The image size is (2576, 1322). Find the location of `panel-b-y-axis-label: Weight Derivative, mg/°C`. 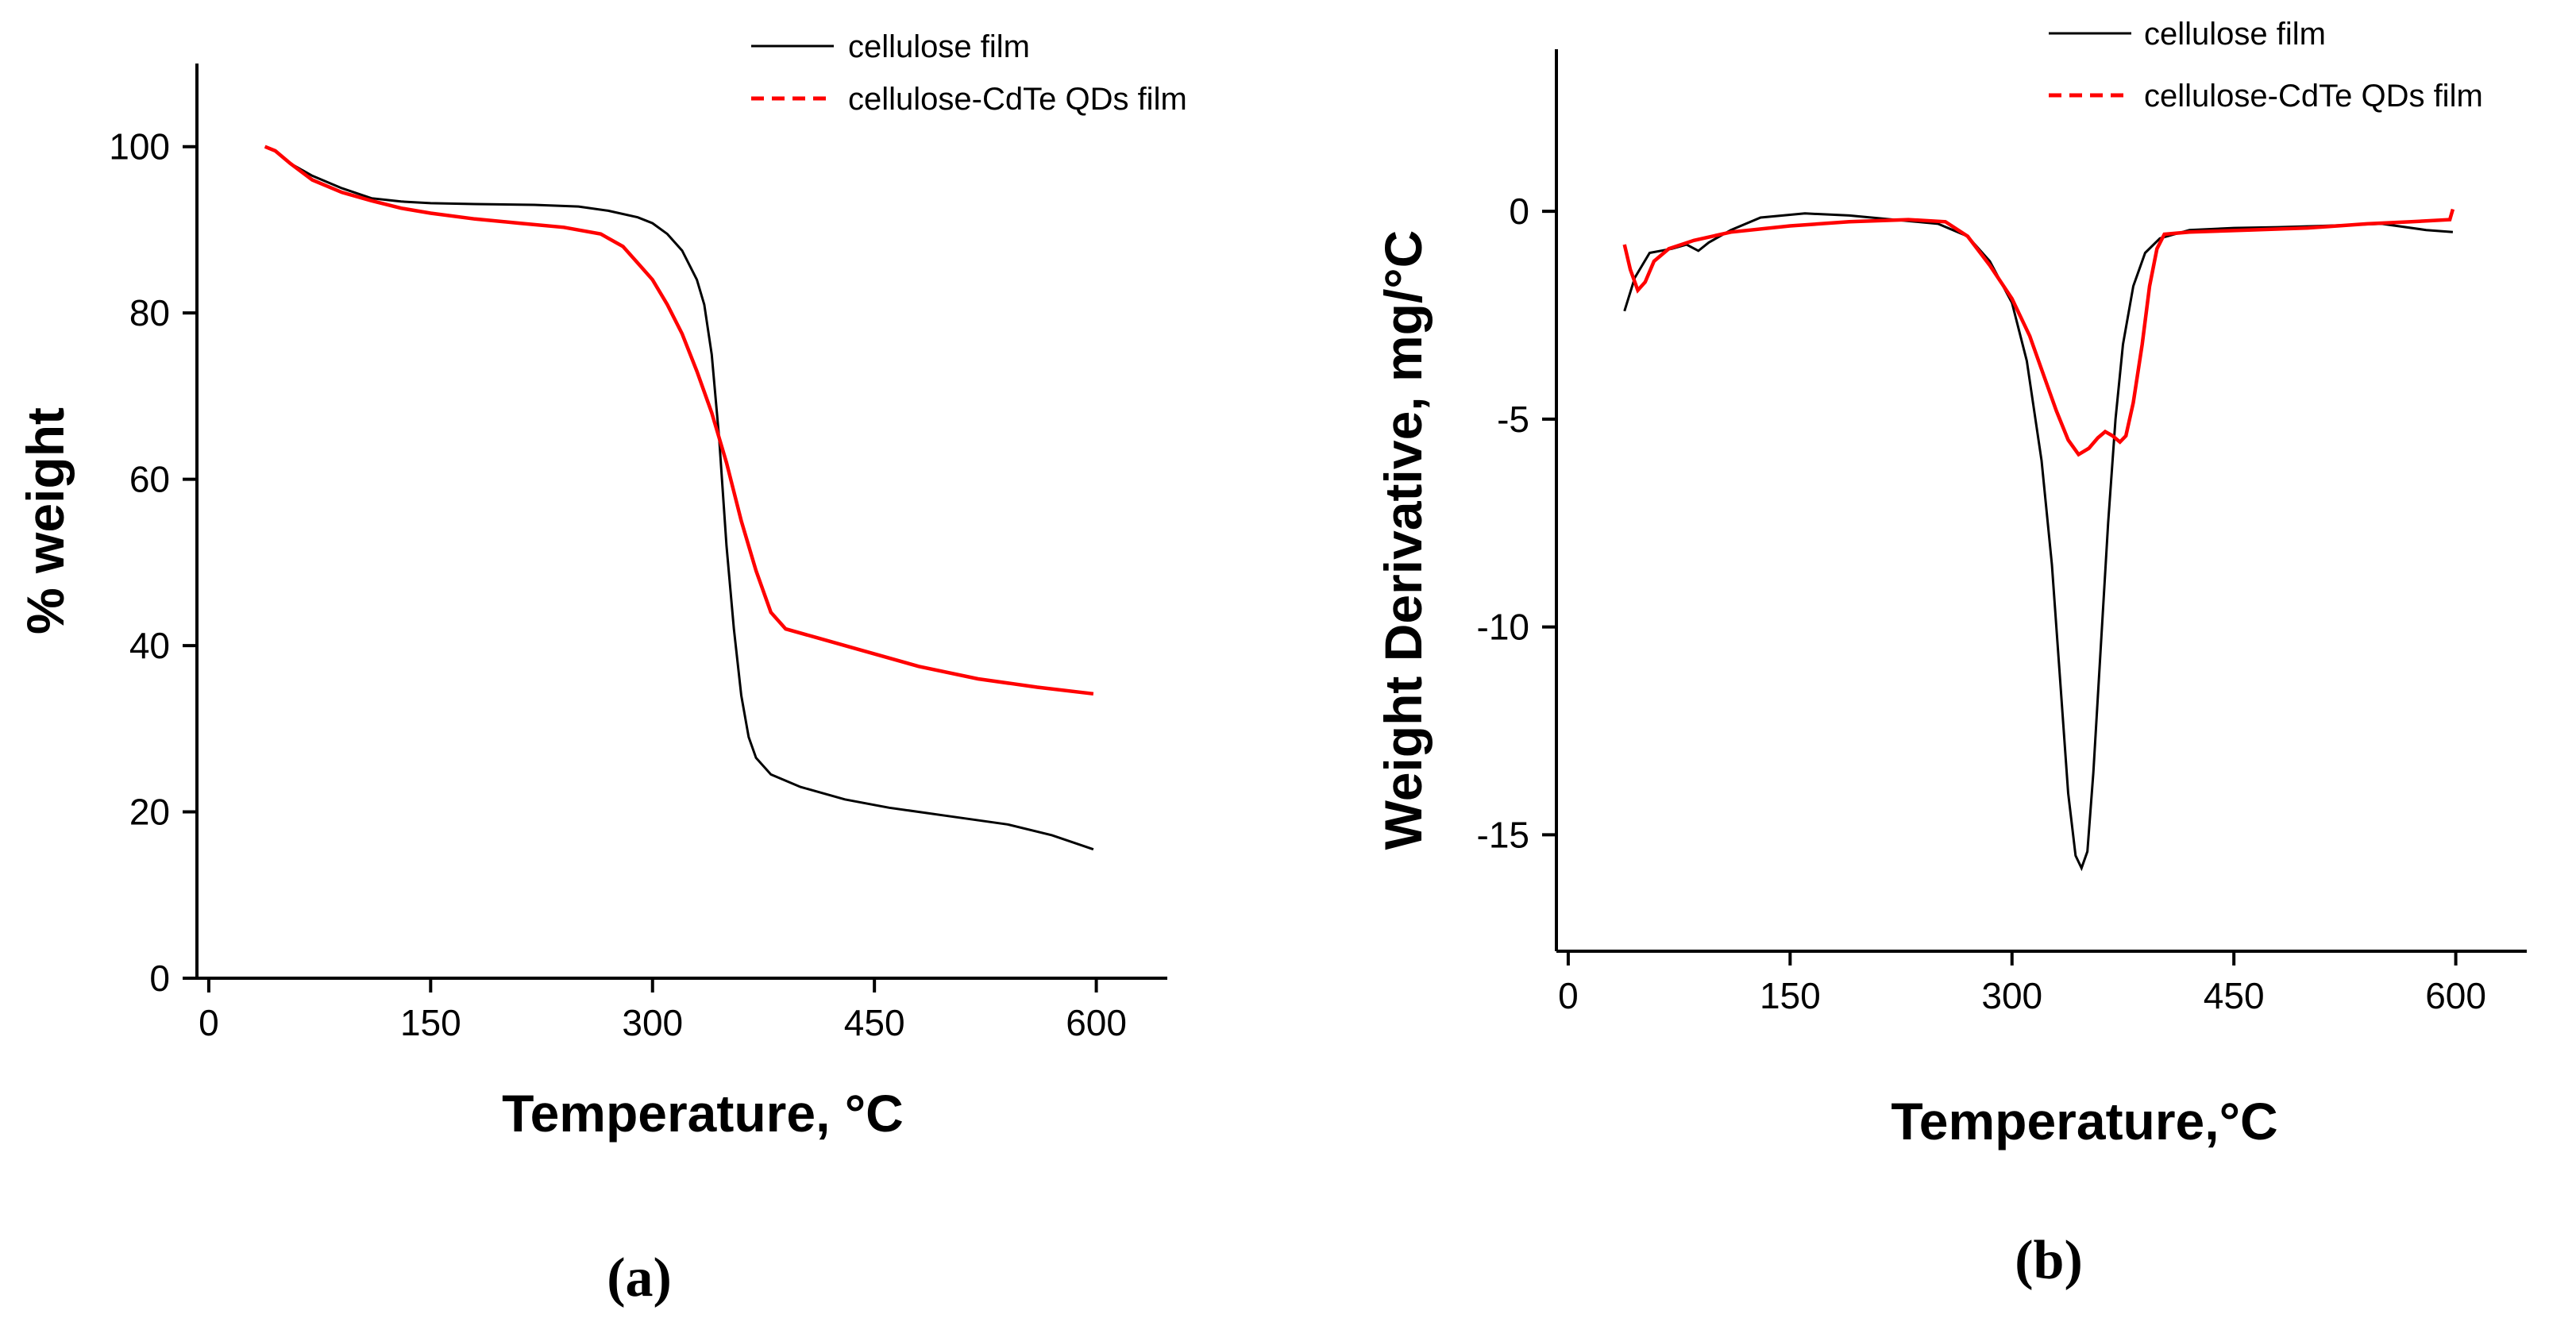

panel-b-y-axis-label: Weight Derivative, mg/°C is located at coordinates (1403, 540).